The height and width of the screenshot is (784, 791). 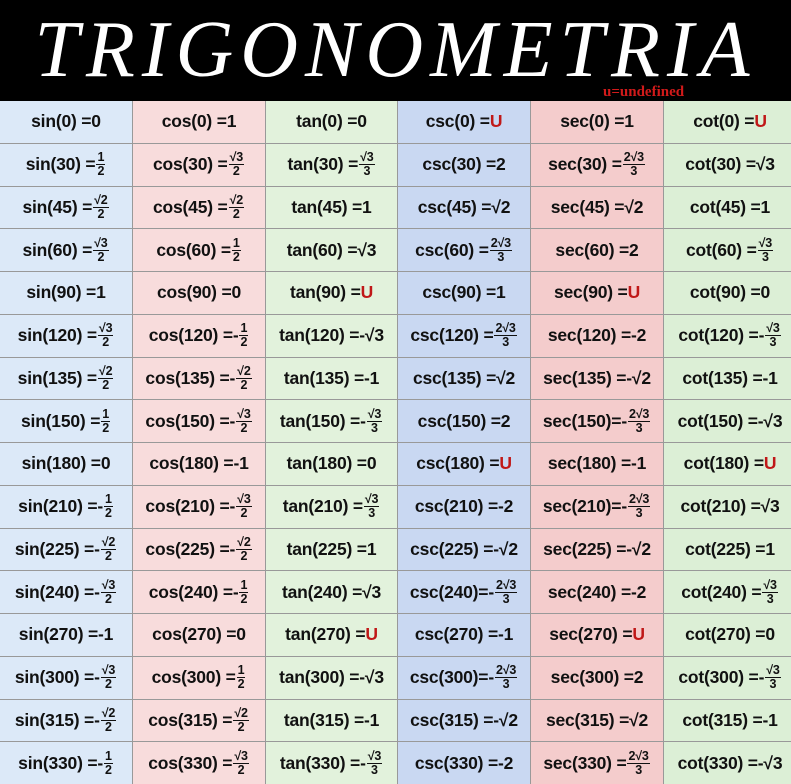 I want to click on cell-expression: sec(120) =, so click(x=589, y=335).